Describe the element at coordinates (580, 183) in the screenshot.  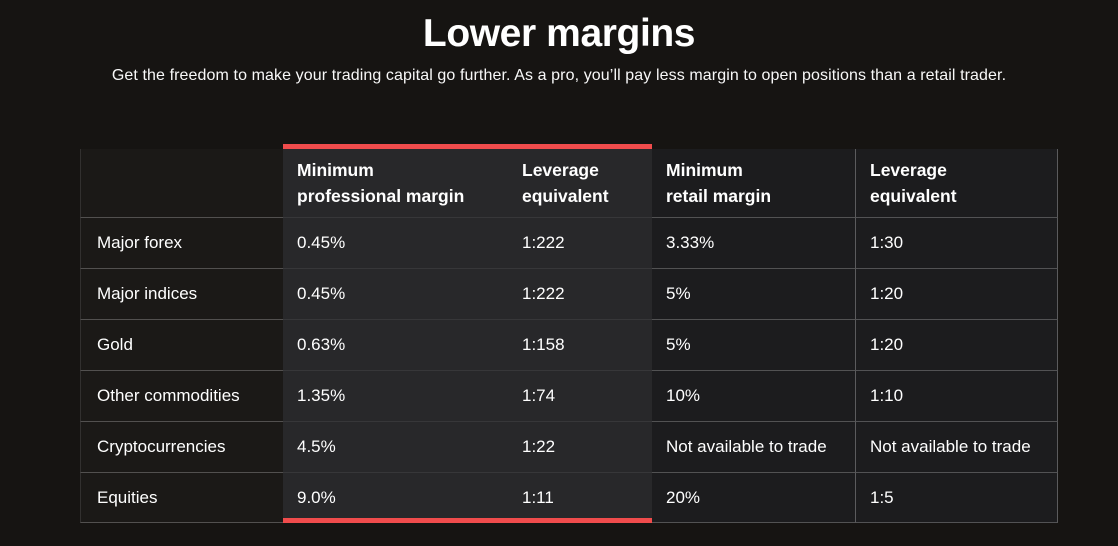
I see `header-professional-leverage: Leverage equivalent` at that location.